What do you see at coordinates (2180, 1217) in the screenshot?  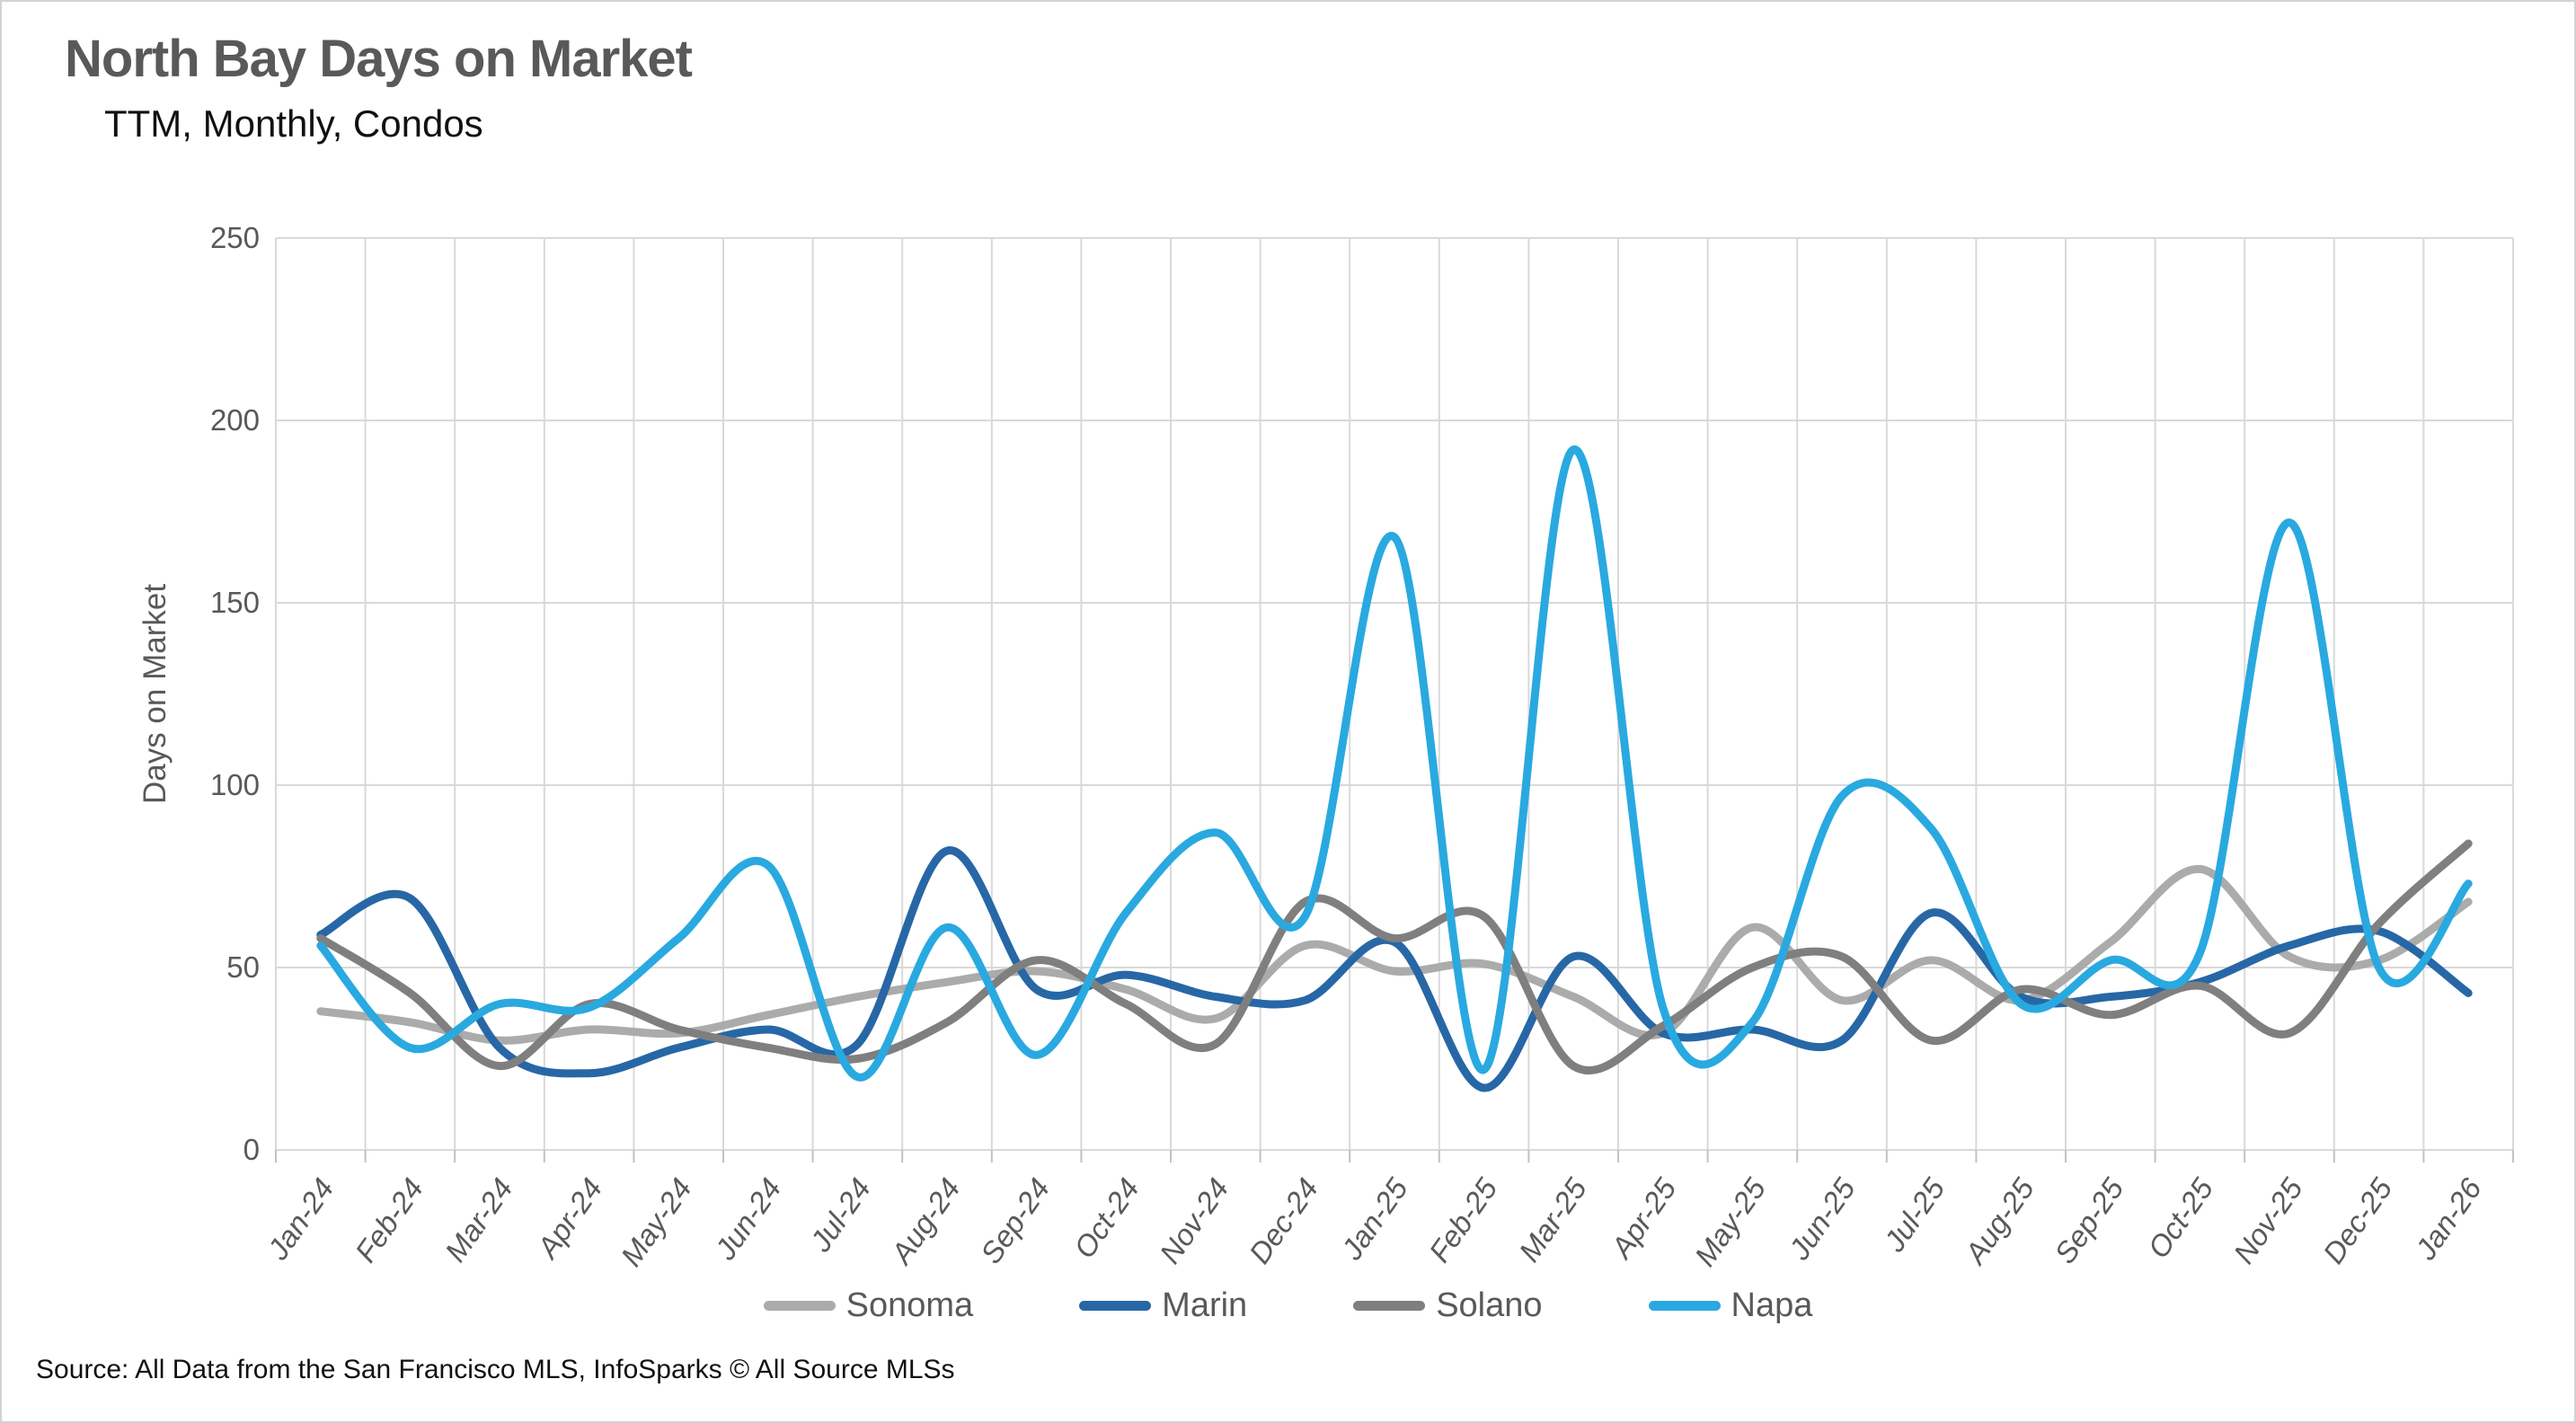 I see `x-tick-label: Oct-25` at bounding box center [2180, 1217].